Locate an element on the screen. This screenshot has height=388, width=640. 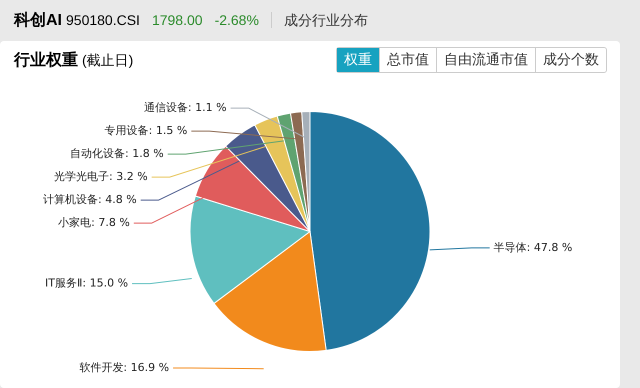
slice-label: 专用设备: 1.5 % is located at coordinates (146, 131).